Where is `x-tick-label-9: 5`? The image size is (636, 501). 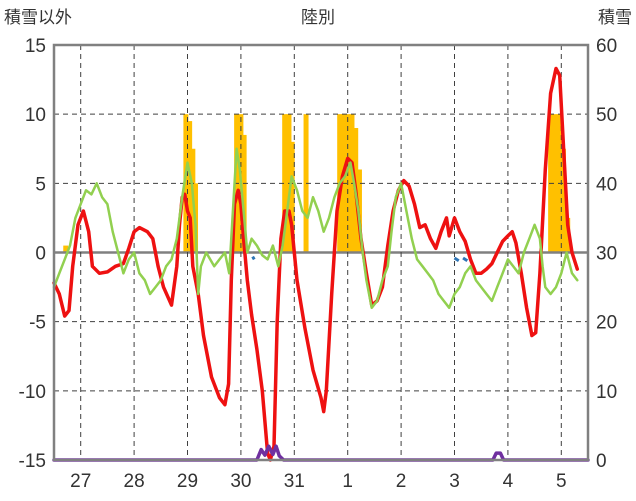 x-tick-label-9: 5 is located at coordinates (561, 481).